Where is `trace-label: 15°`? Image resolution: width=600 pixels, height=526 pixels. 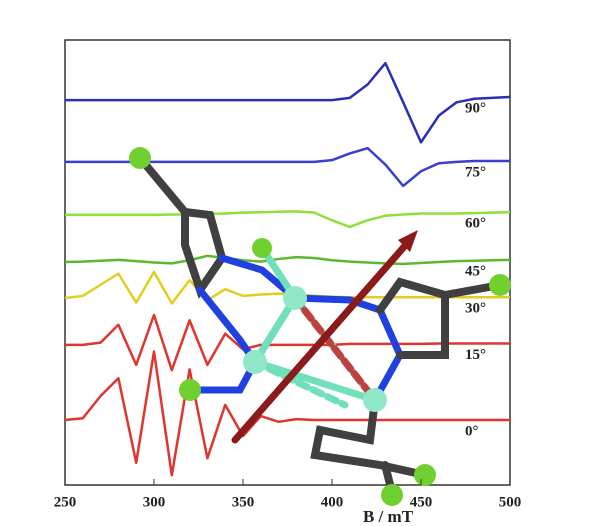 trace-label: 15° is located at coordinates (475, 355).